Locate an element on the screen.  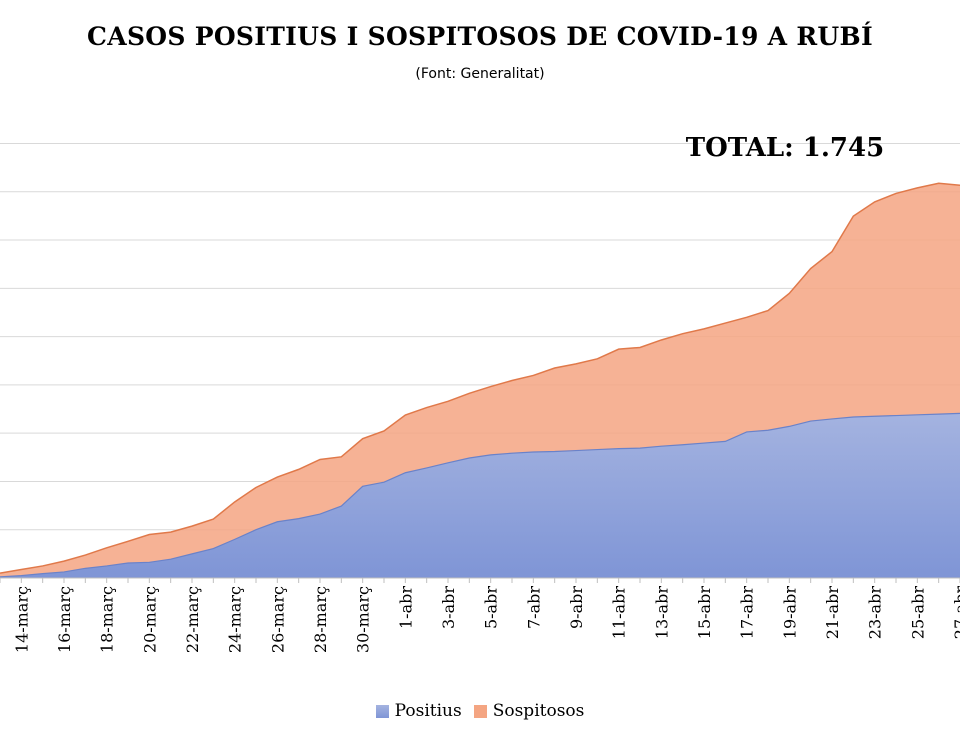
legend-item-sospitosos: Sospitosos is located at coordinates (529, 711).